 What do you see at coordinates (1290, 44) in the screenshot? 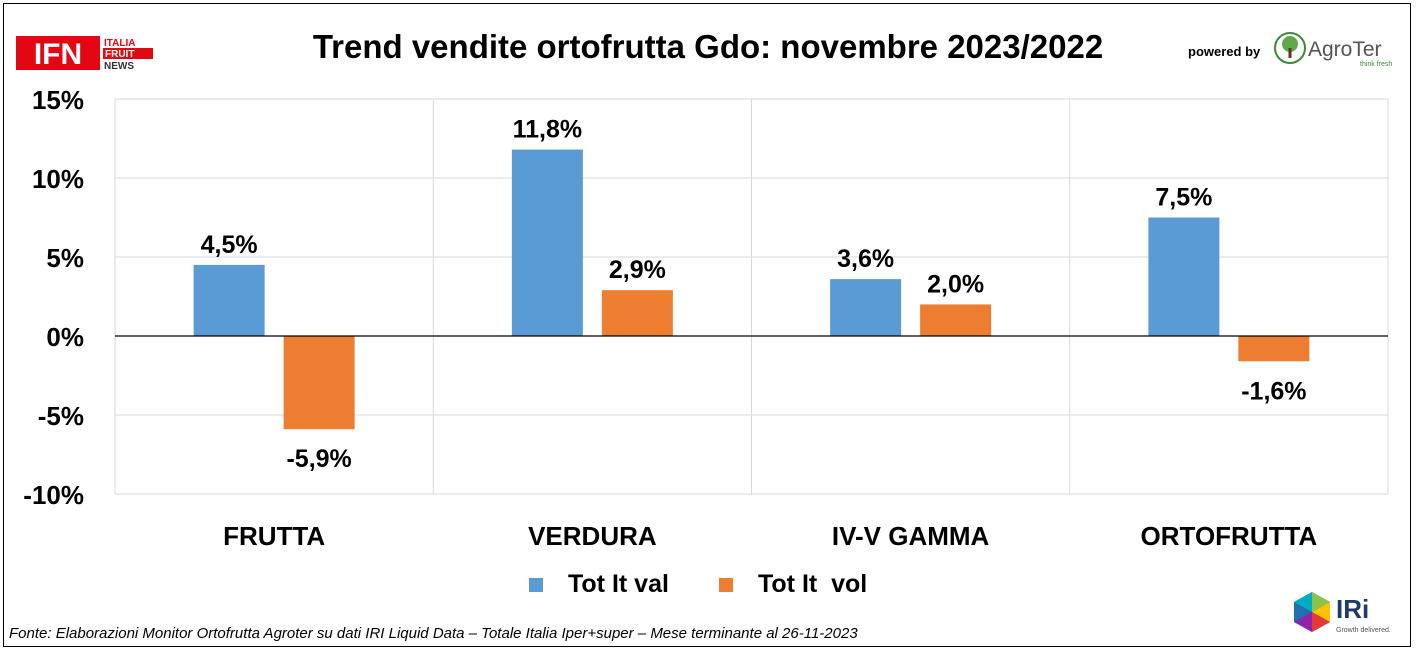
I see `tree-crown-icon` at bounding box center [1290, 44].